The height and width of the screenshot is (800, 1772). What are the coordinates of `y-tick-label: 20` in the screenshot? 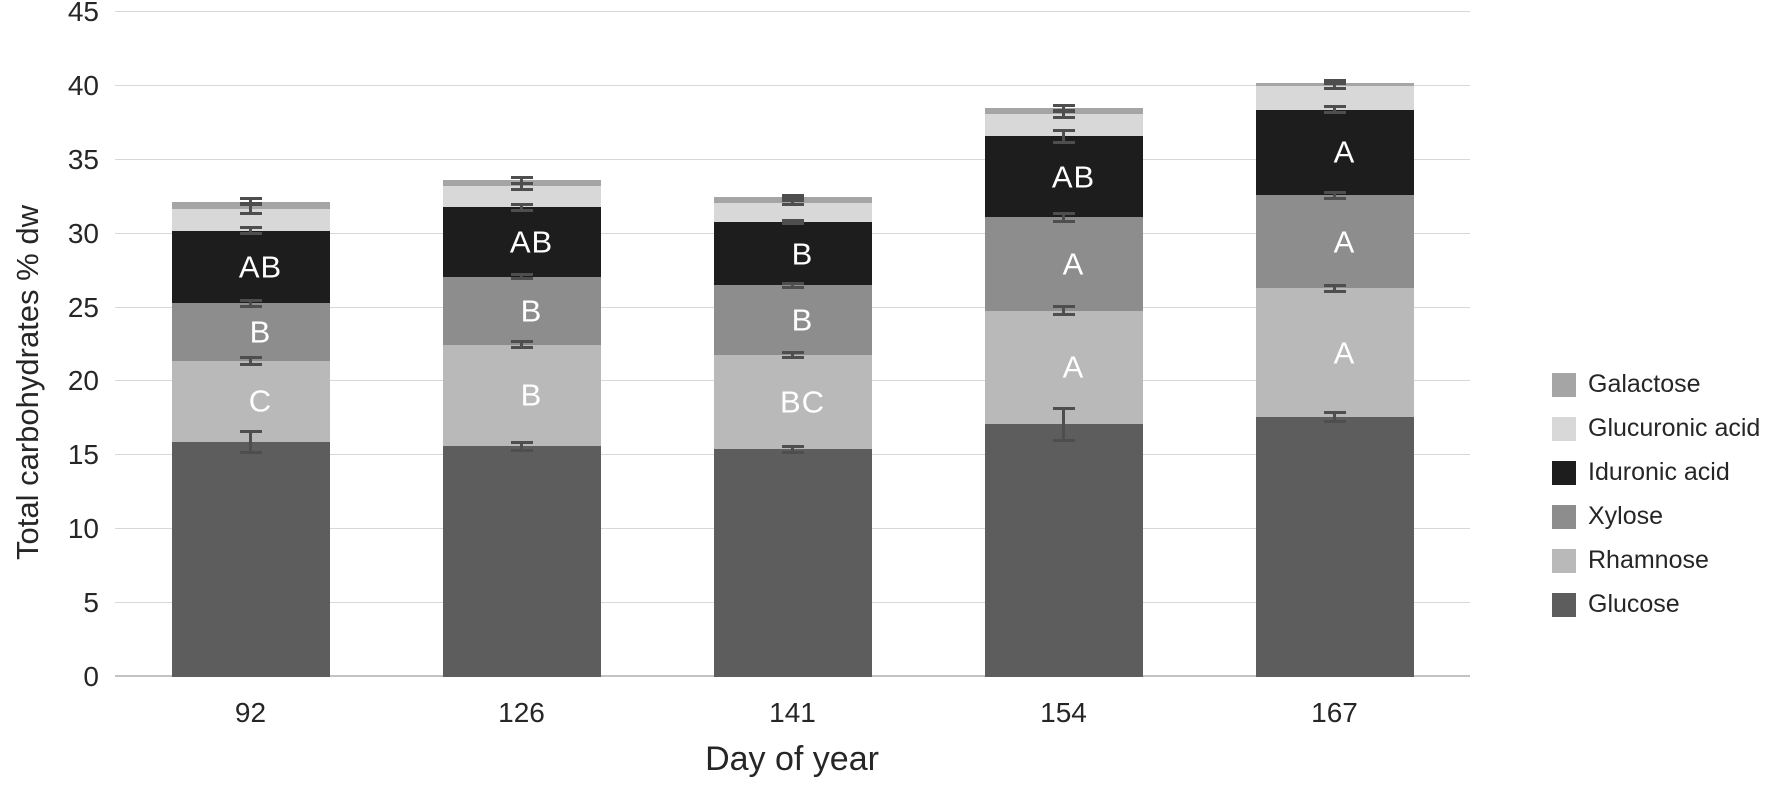 It's located at (83, 381).